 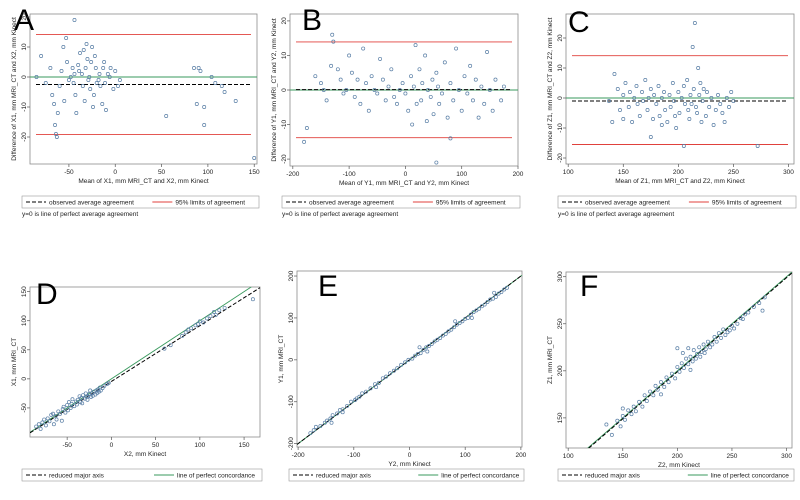 I want to click on x-axis-label: Z2, mm Kinect, so click(x=679, y=465).